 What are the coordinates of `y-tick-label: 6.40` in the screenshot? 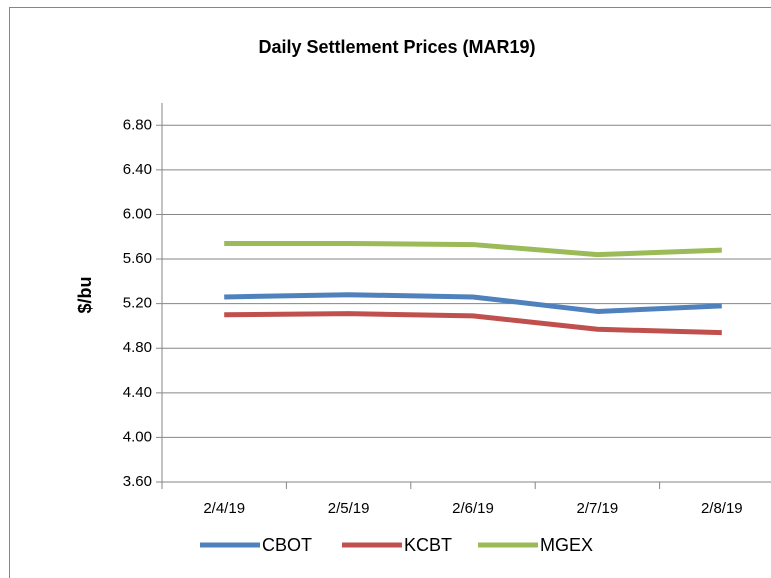 It's located at (137, 169).